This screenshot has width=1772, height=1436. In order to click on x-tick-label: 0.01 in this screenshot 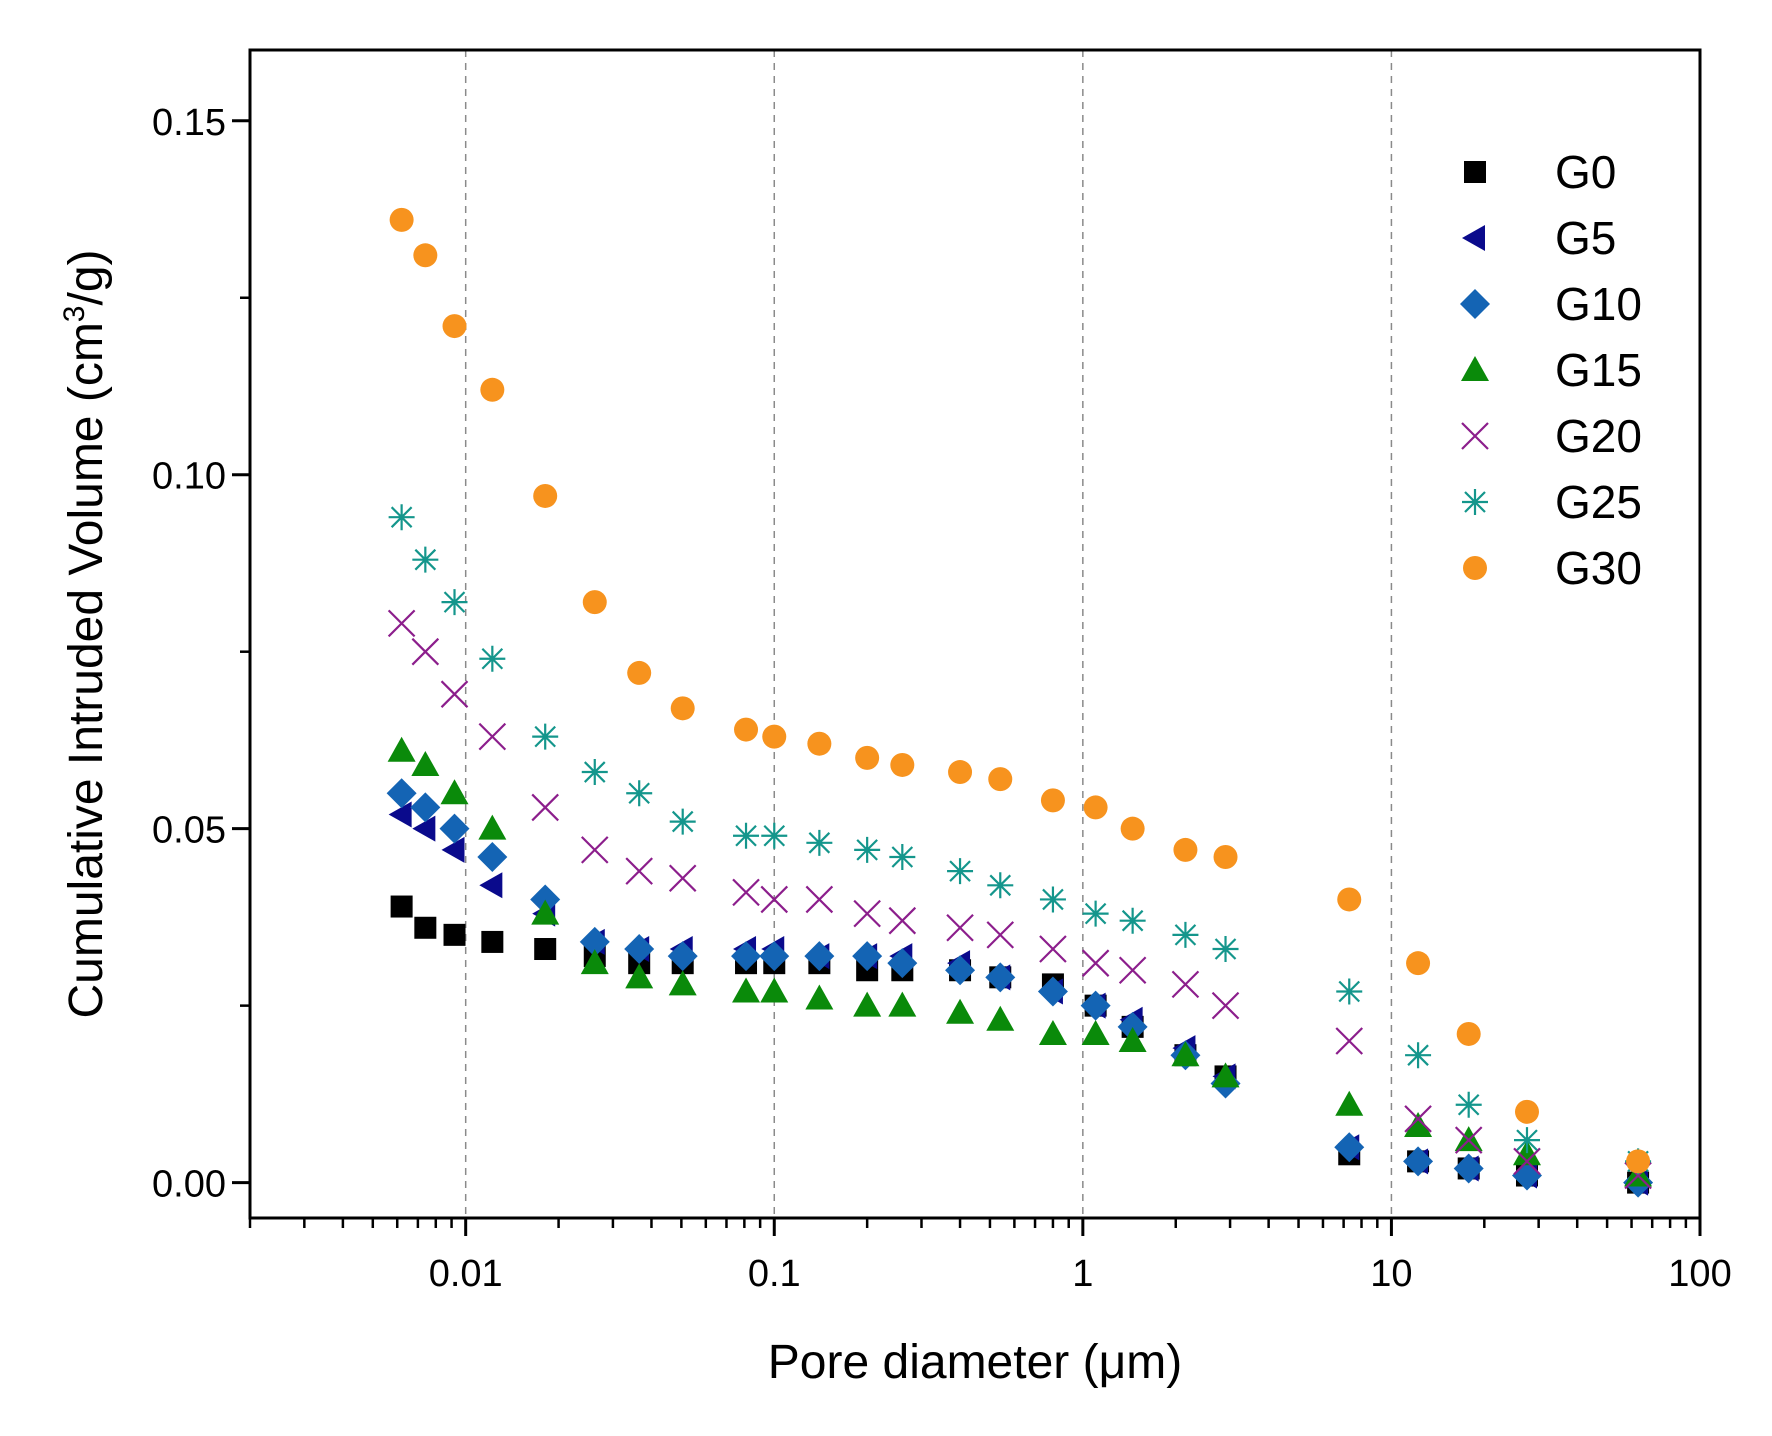, I will do `click(466, 1274)`.